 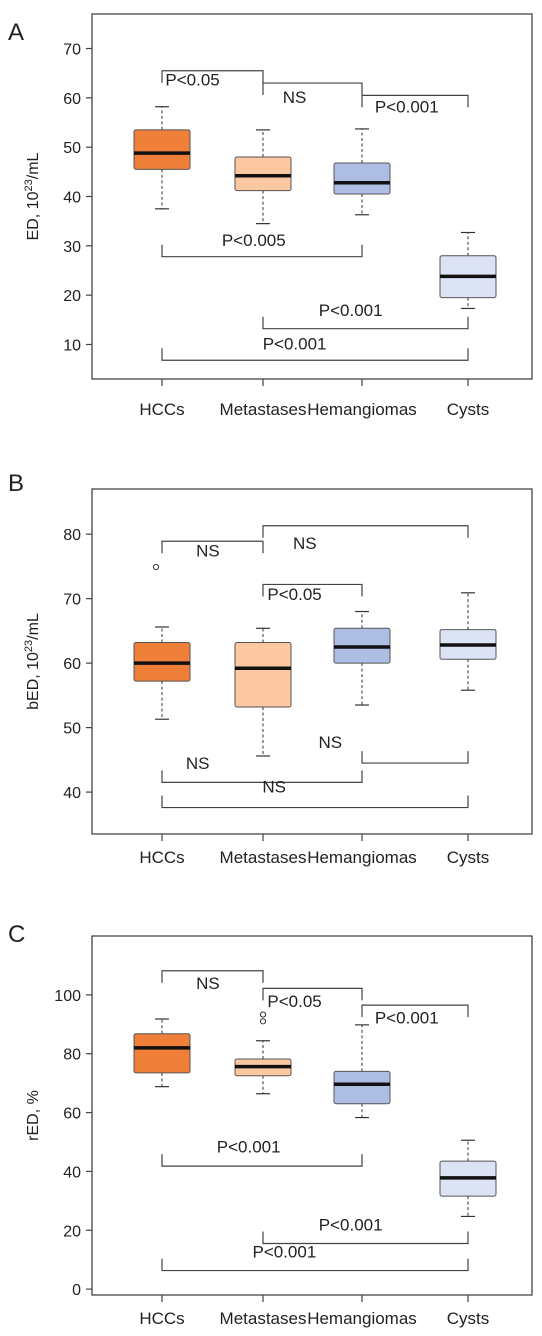 I want to click on y-axis-label: rED, %, so click(x=33, y=1115).